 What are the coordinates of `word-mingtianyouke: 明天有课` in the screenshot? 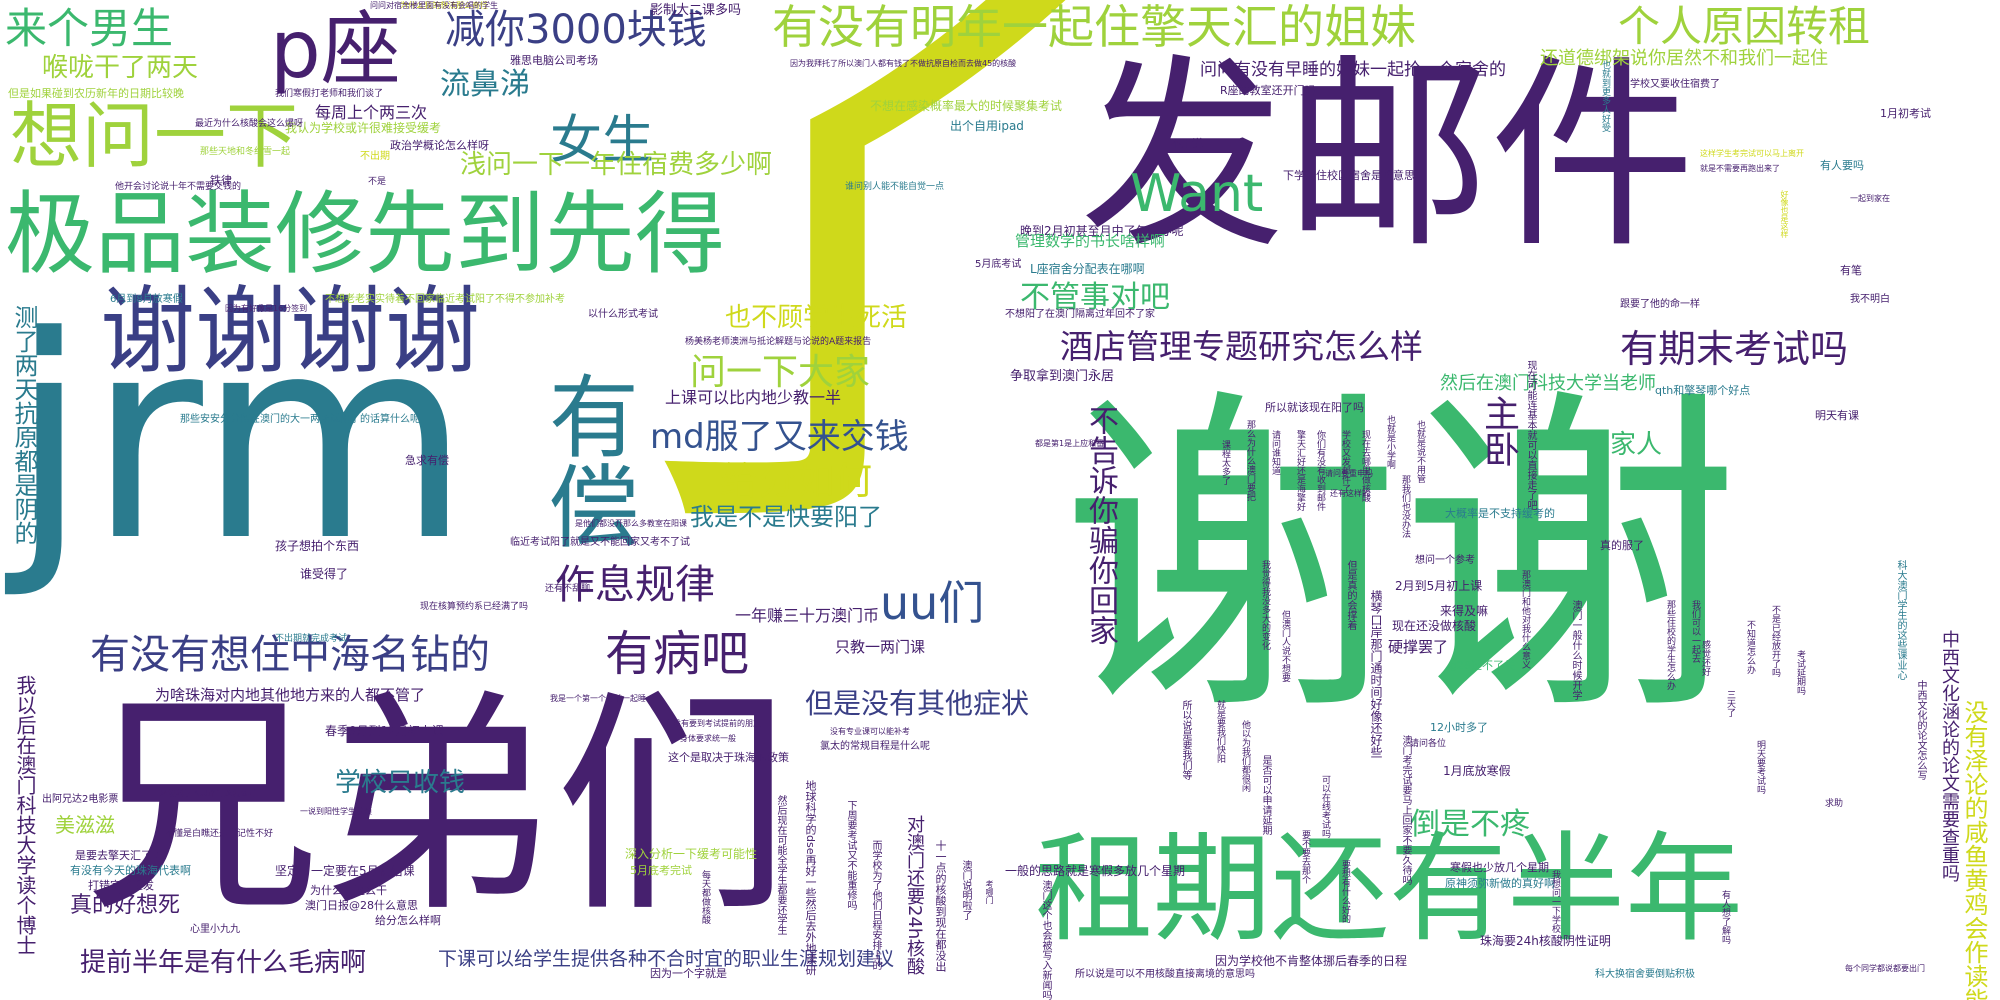 It's located at (1837, 415).